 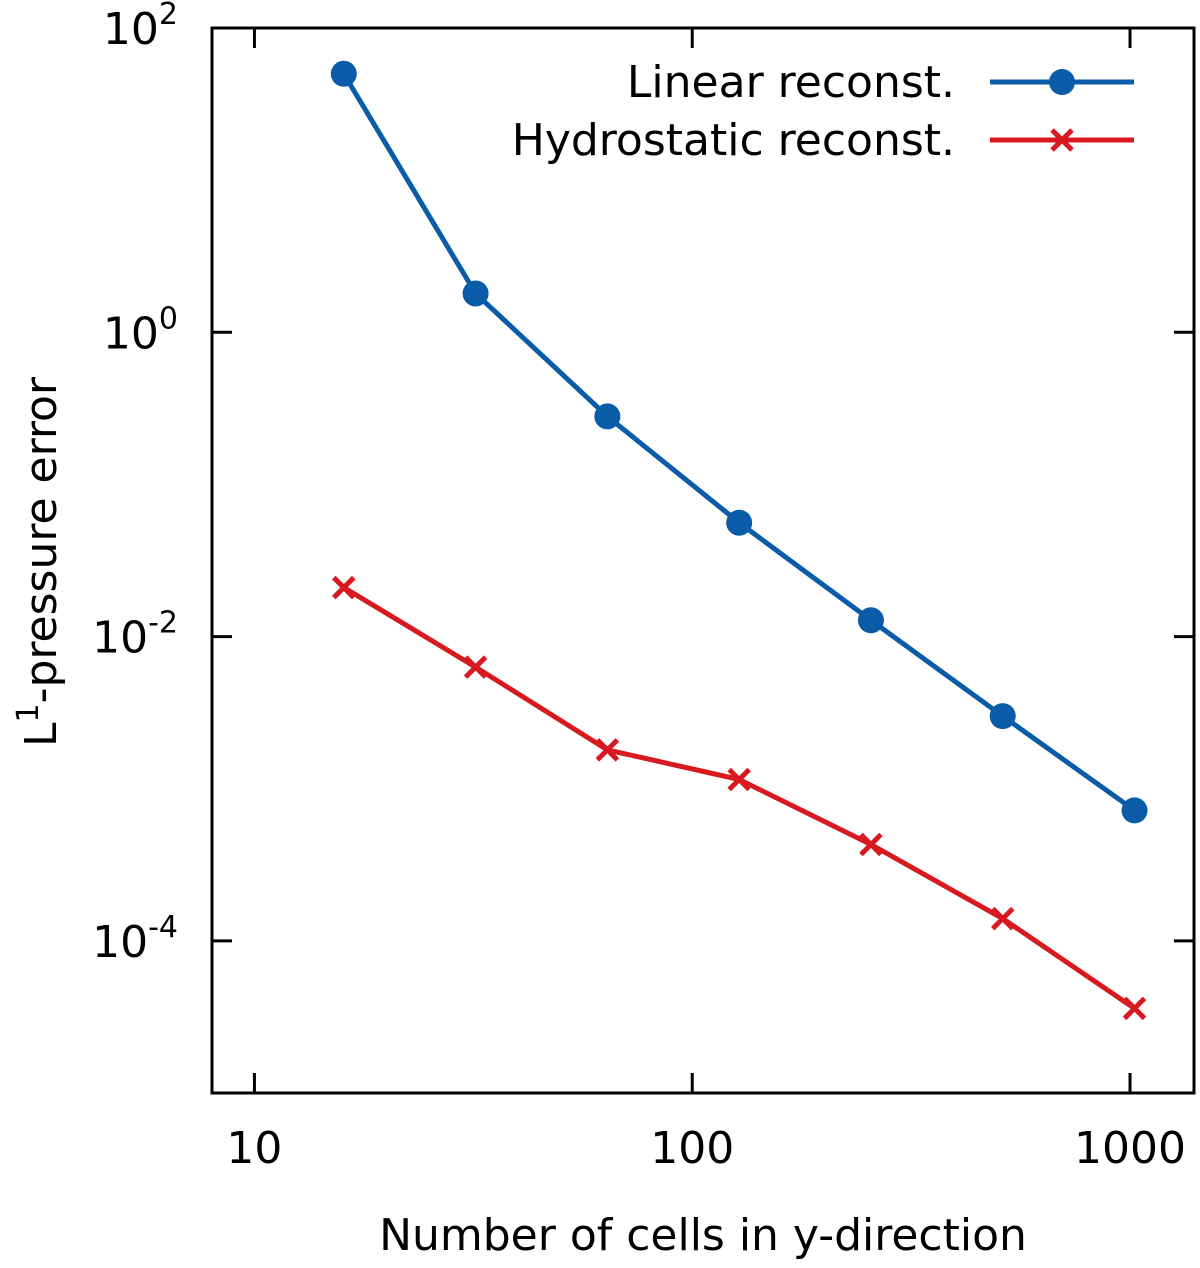 I want to click on y-tick-label: 10⁰, so click(x=140, y=330).